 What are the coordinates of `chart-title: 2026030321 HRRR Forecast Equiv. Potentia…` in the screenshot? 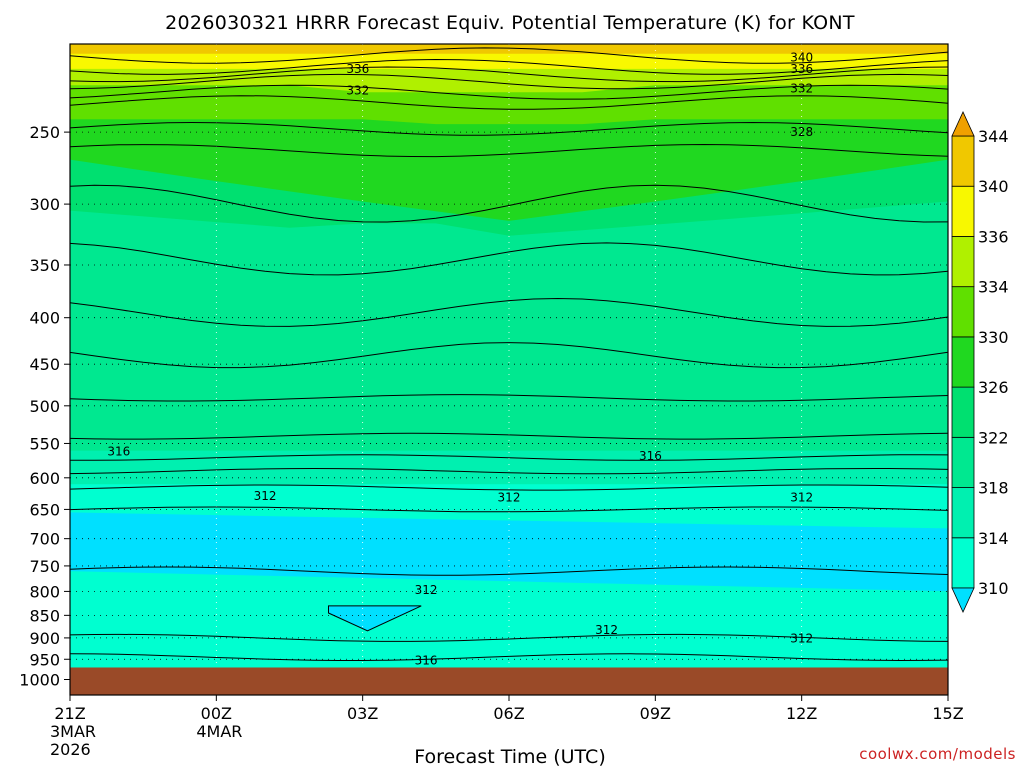 It's located at (510, 23).